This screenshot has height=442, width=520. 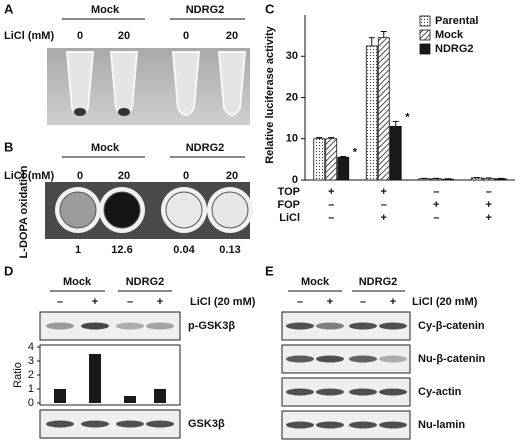 I want to click on row-label: LiCl (mM), so click(x=29, y=36).